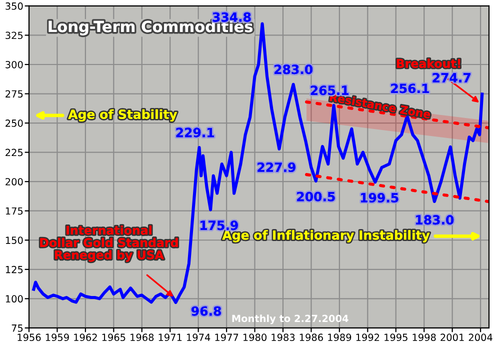 This screenshot has height=350, width=500. I want to click on y-tick-label: 275, so click(14, 94).